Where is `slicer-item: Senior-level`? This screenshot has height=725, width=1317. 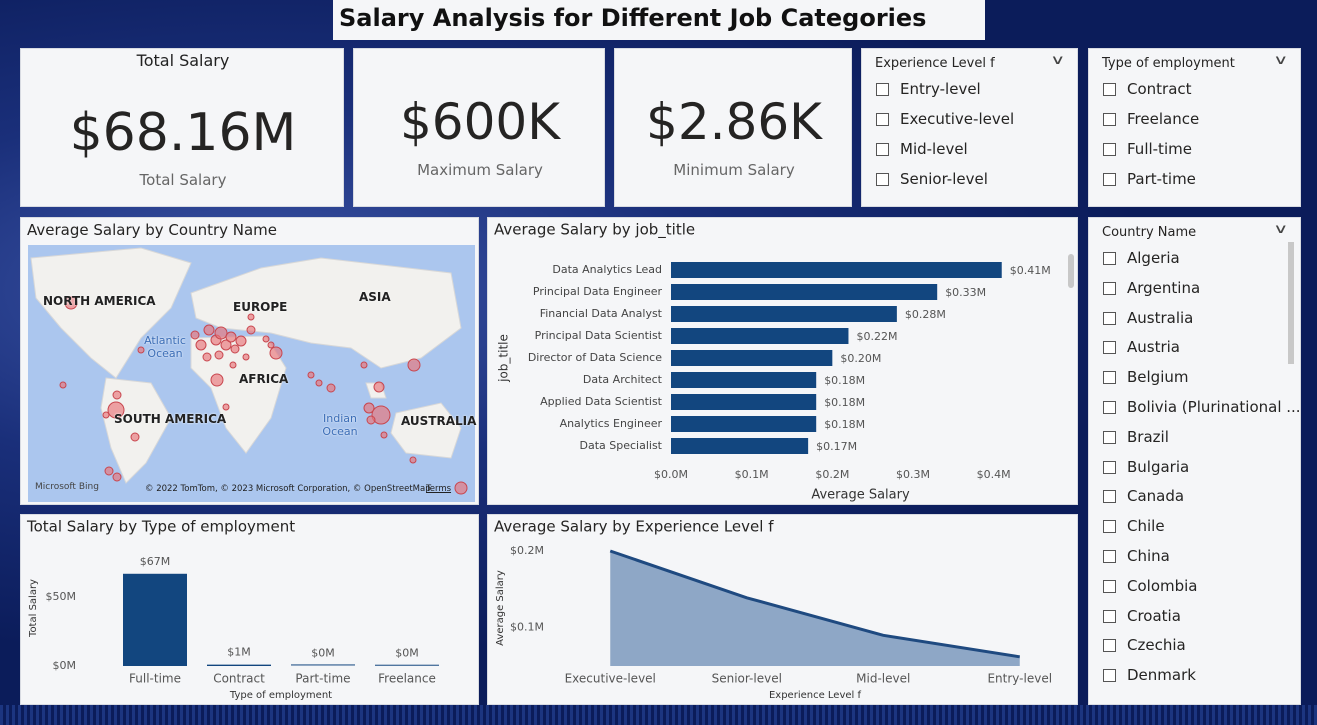
slicer-item: Senior-level is located at coordinates (944, 179).